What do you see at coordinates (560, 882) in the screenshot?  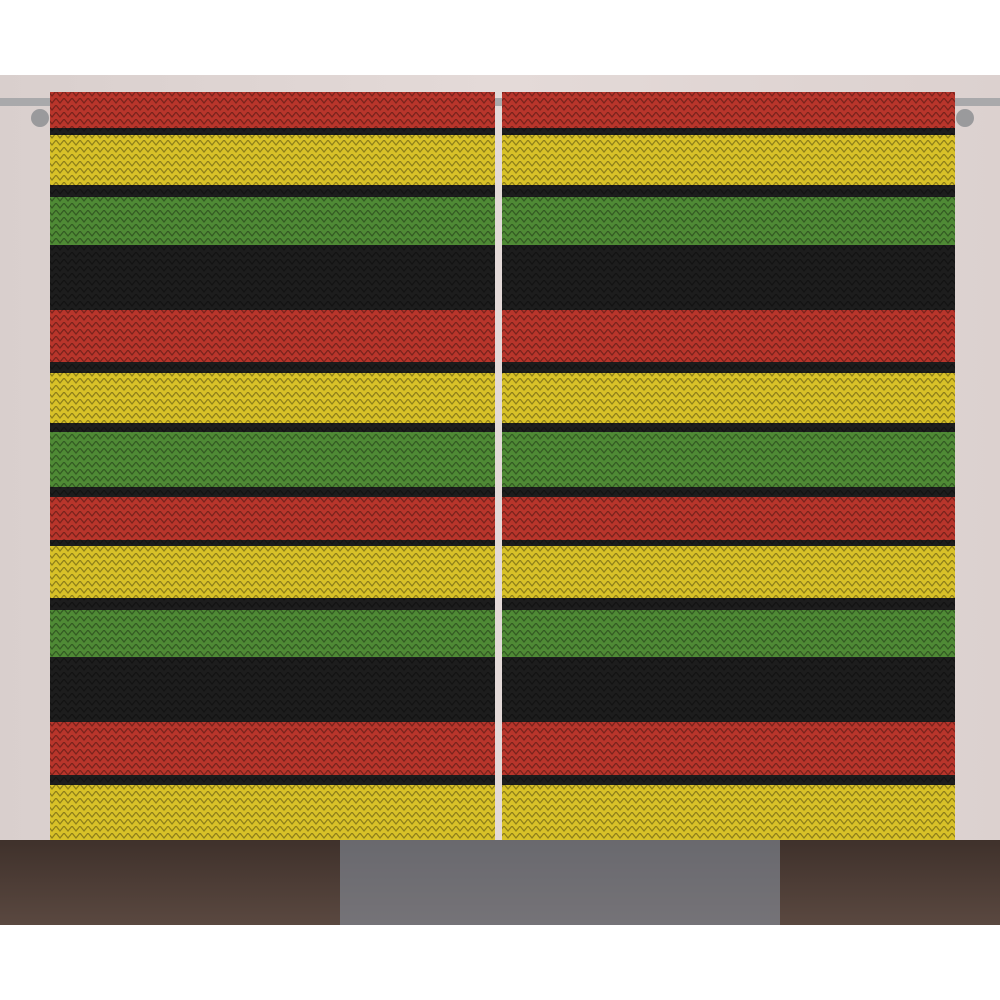 I see `window-reflection` at bounding box center [560, 882].